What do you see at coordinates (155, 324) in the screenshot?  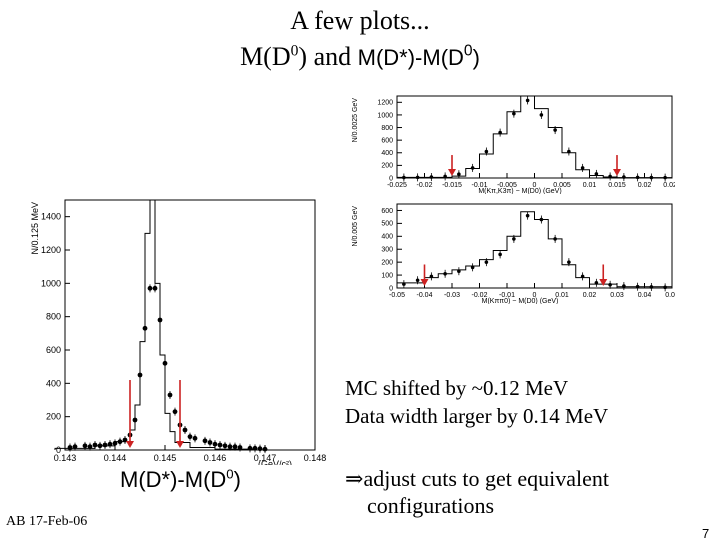 I see `deltam-mc-histogram` at bounding box center [155, 324].